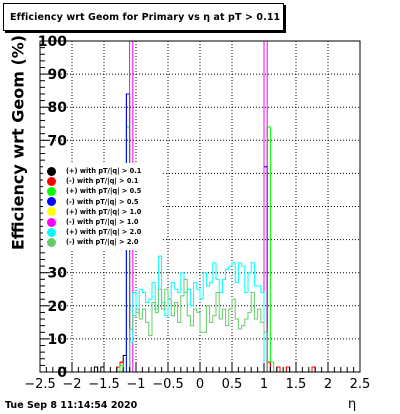 This screenshot has width=400, height=414. Describe the element at coordinates (168, 384) in the screenshot. I see `x-tick-label: −0.5` at that location.